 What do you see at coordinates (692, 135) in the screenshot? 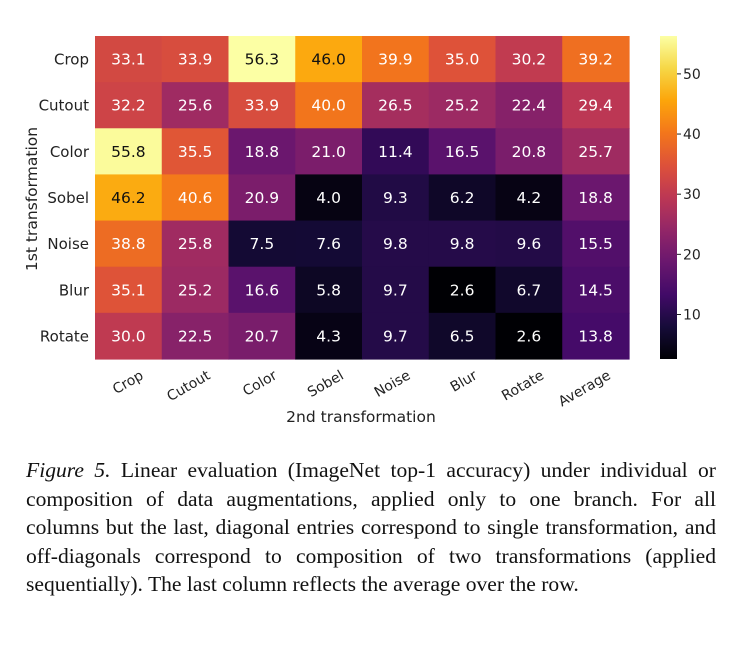
I see `colorbar-tick-label: 40` at bounding box center [692, 135].